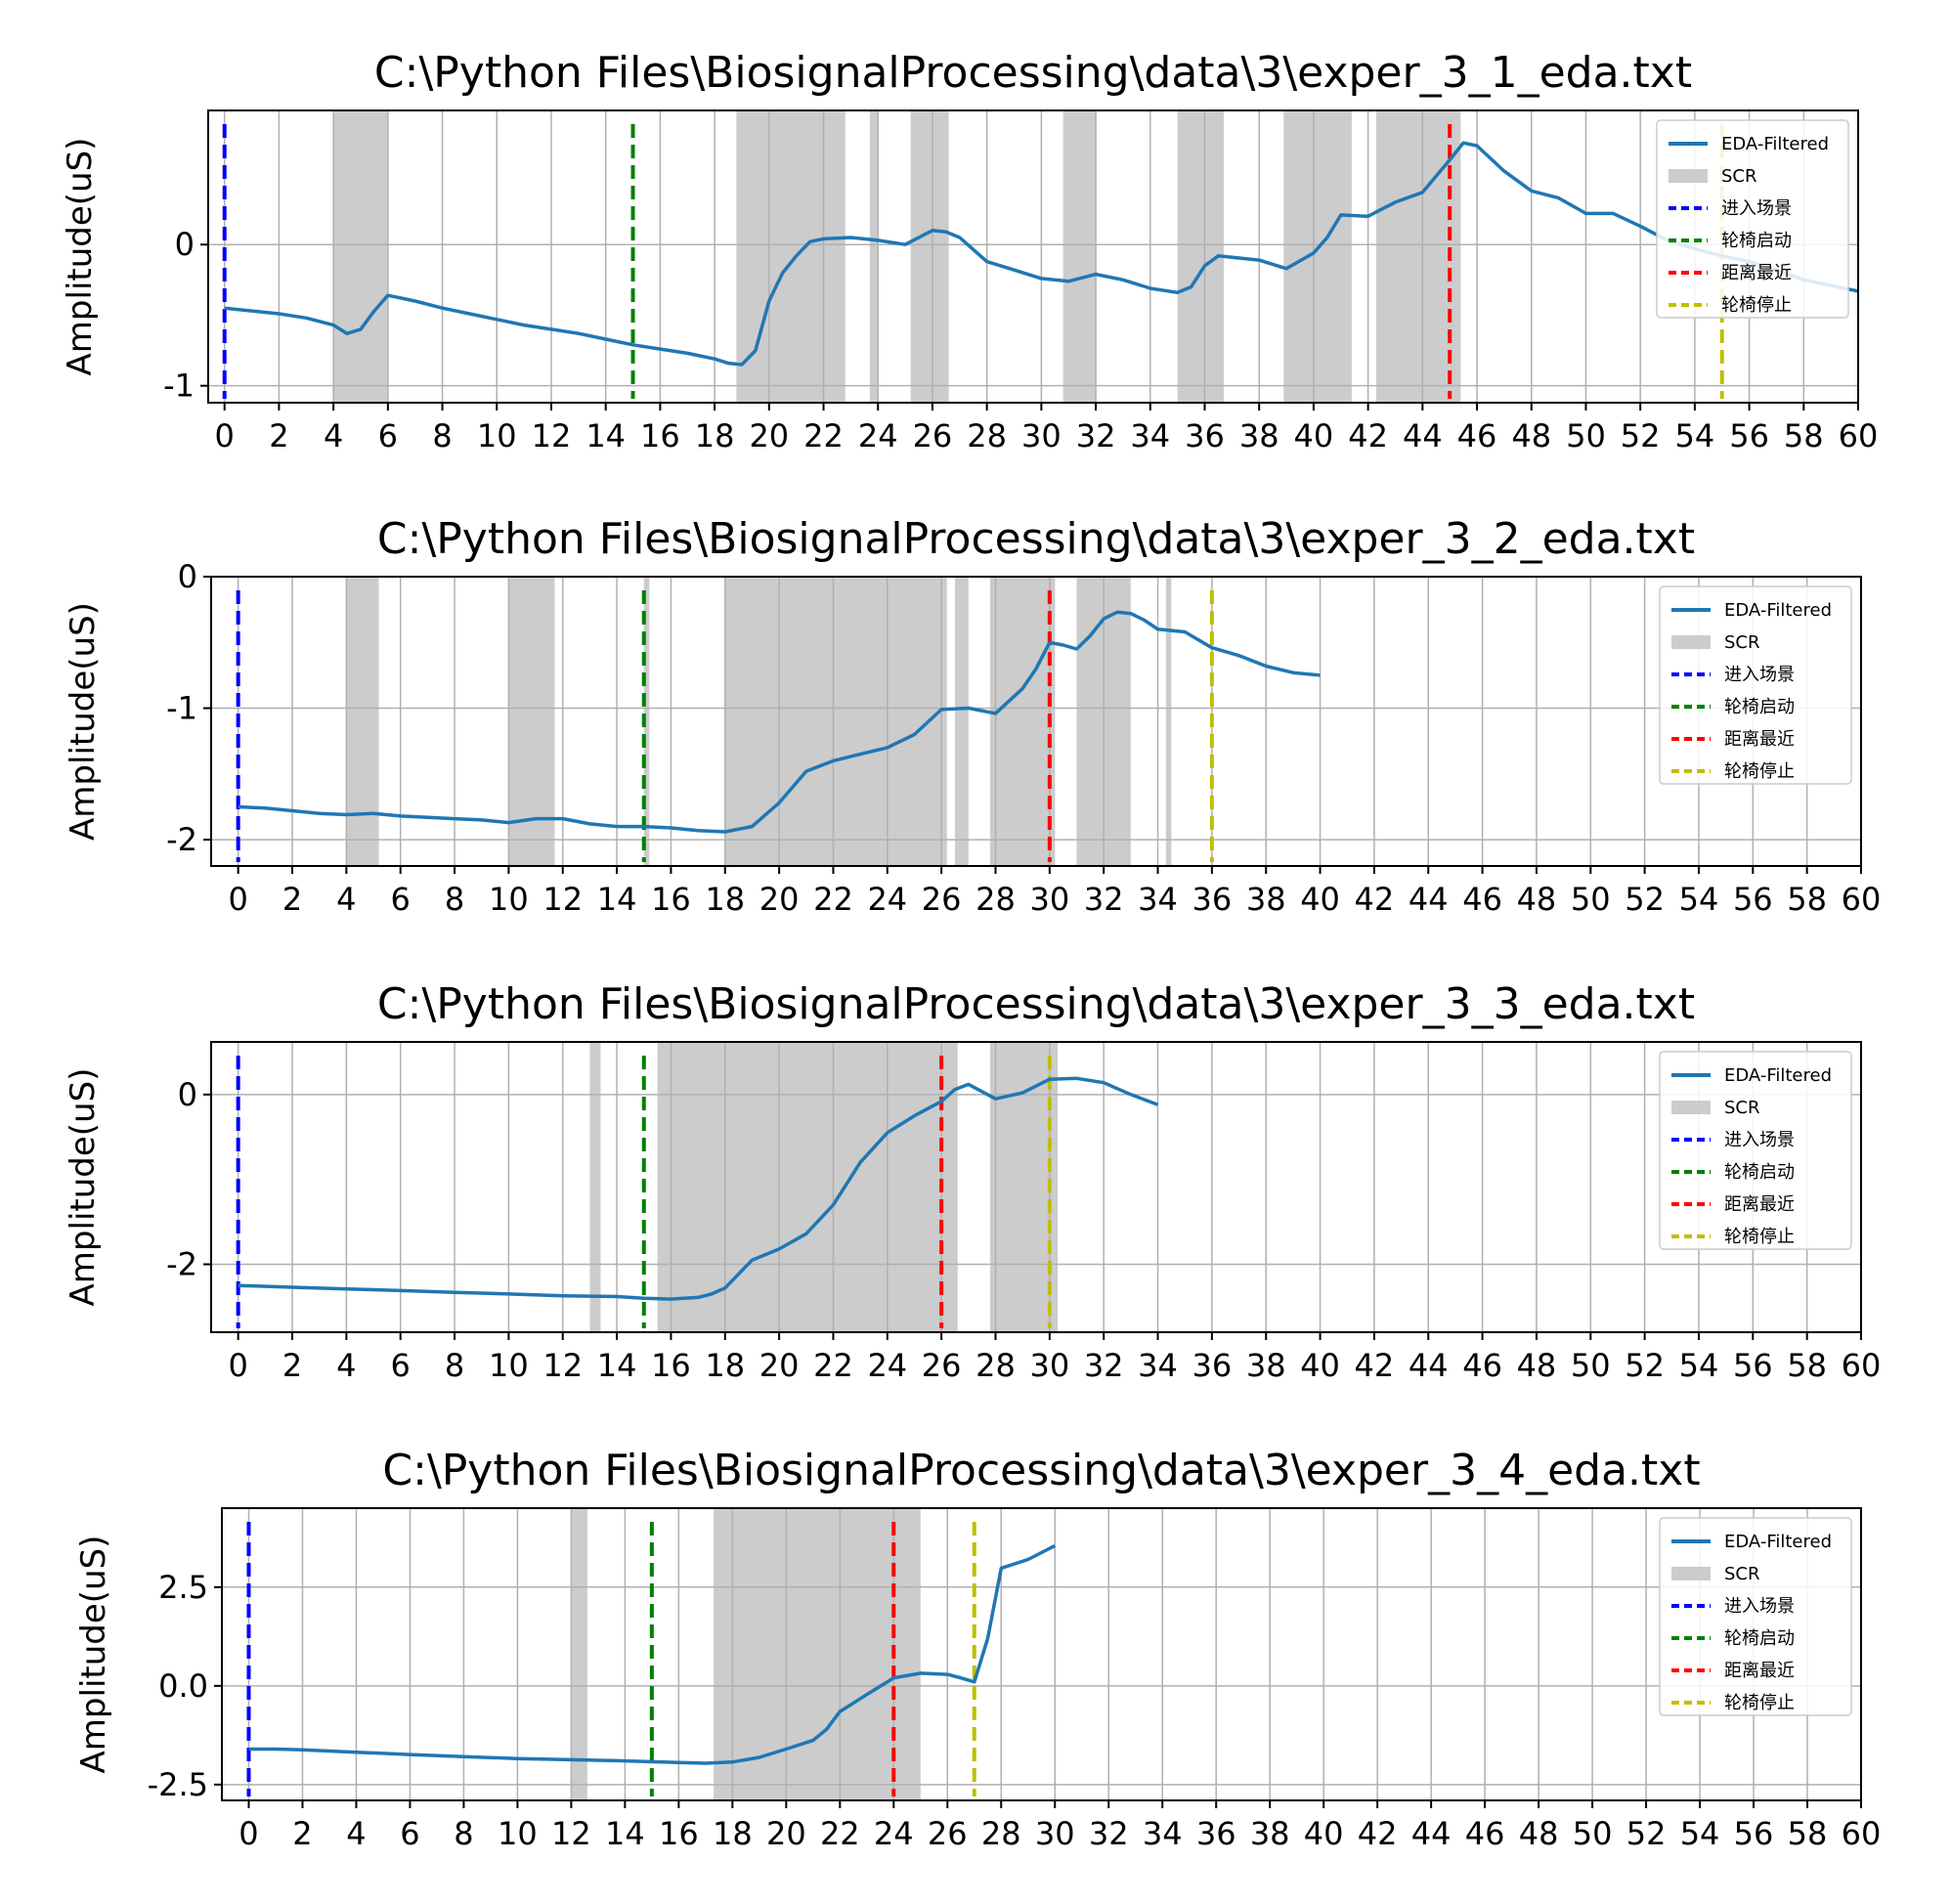  Describe the element at coordinates (183, 1587) in the screenshot. I see `y-tick-label: 2.5` at that location.